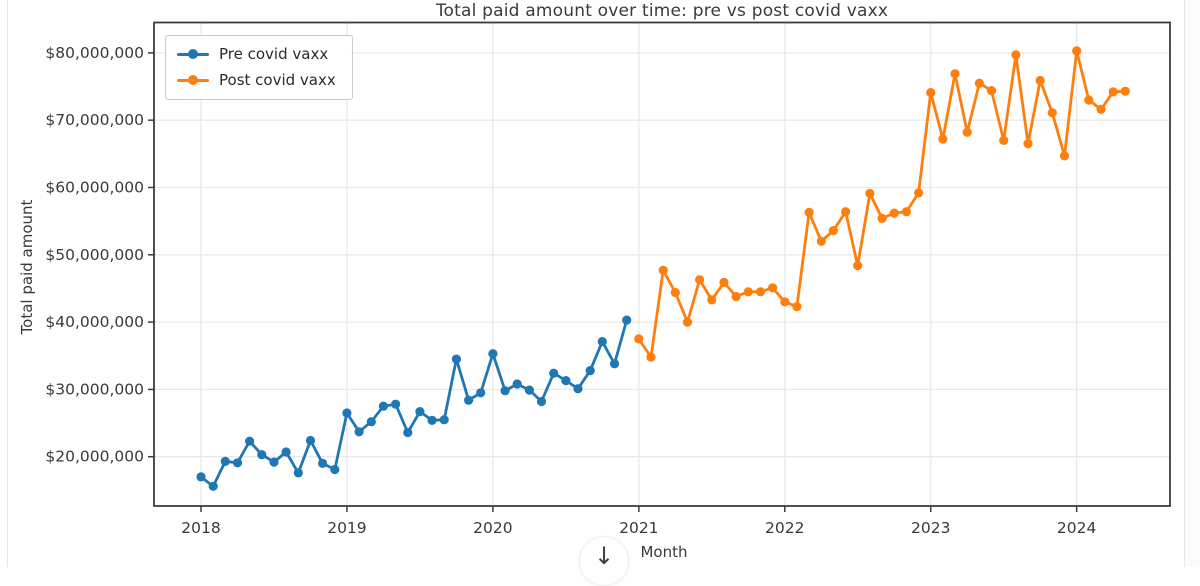 This screenshot has width=1200, height=586. Describe the element at coordinates (200, 528) in the screenshot. I see `x-tick-label: 2018` at that location.